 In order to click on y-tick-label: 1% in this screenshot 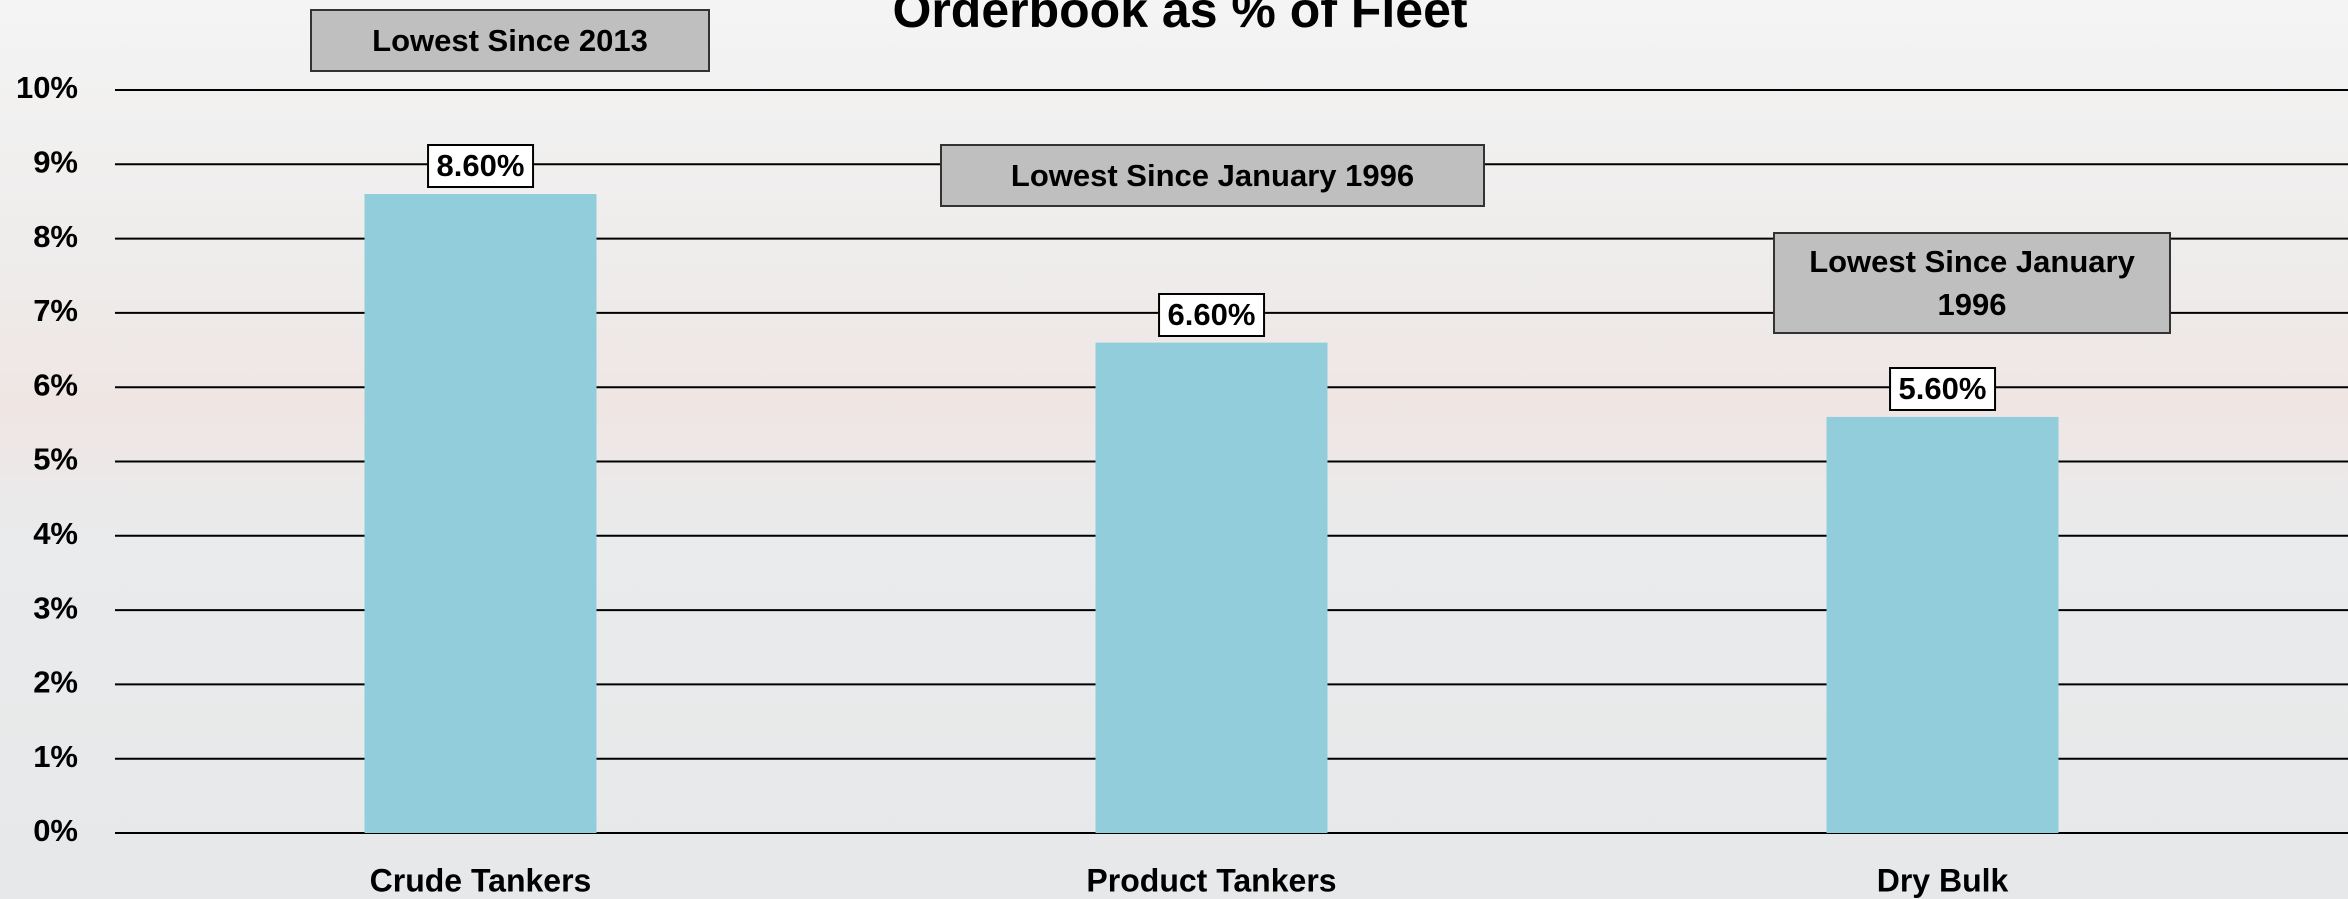, I will do `click(55, 756)`.